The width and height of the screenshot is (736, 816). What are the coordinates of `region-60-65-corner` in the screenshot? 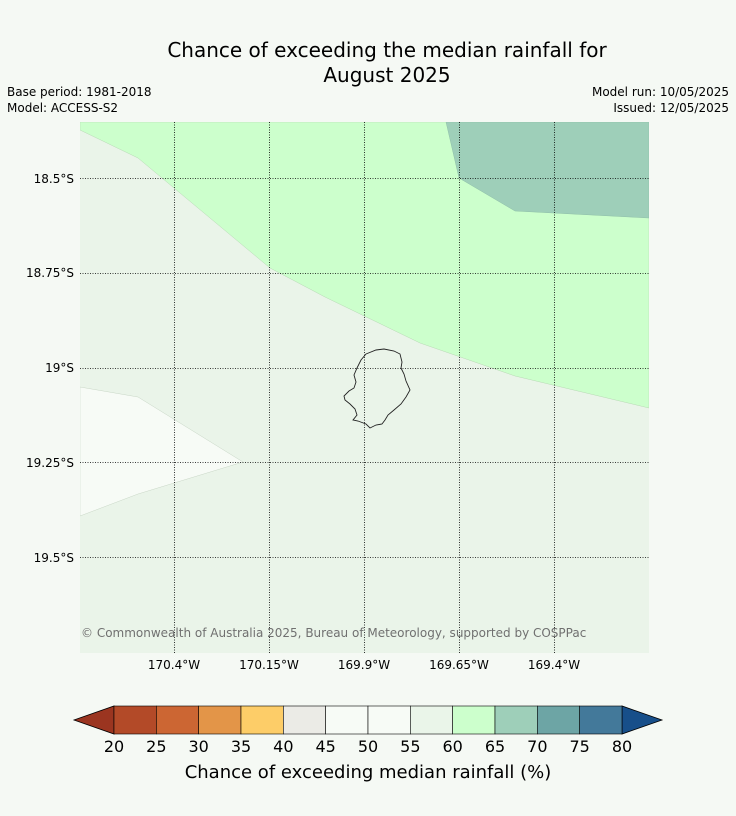 It's located at (609, 642).